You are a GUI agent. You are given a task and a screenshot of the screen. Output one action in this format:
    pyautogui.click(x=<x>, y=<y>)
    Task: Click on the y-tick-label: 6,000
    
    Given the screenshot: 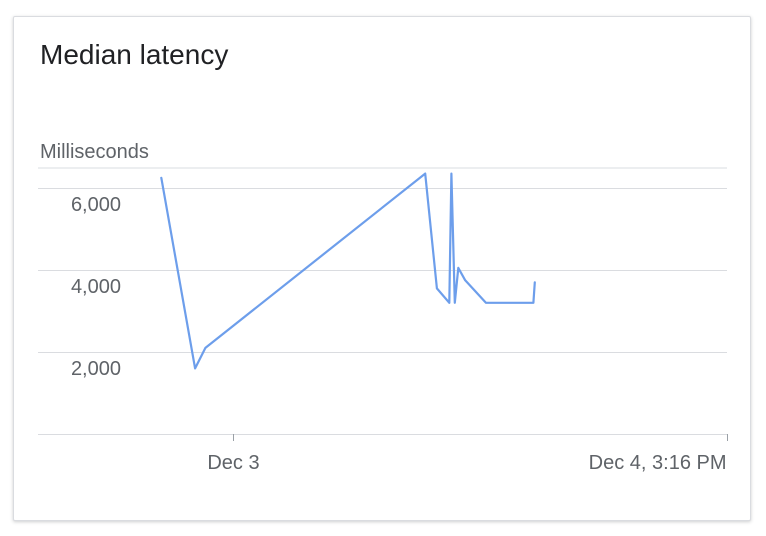 What is the action you would take?
    pyautogui.click(x=96, y=205)
    